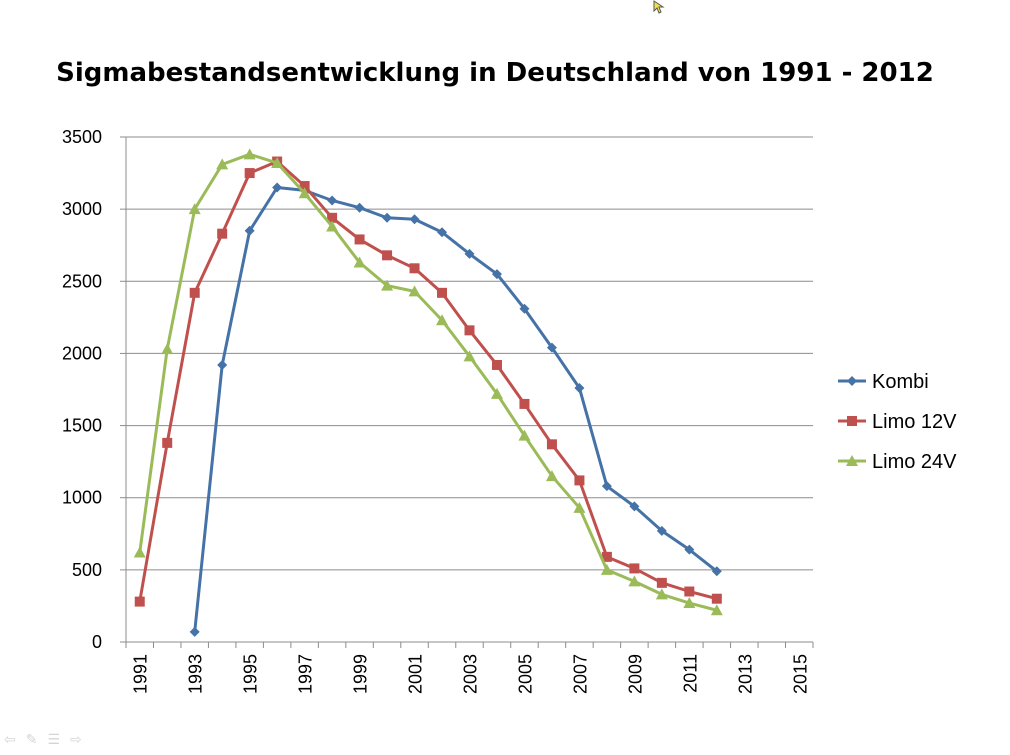  Describe the element at coordinates (82, 426) in the screenshot. I see `y-tick-label: 1500` at that location.